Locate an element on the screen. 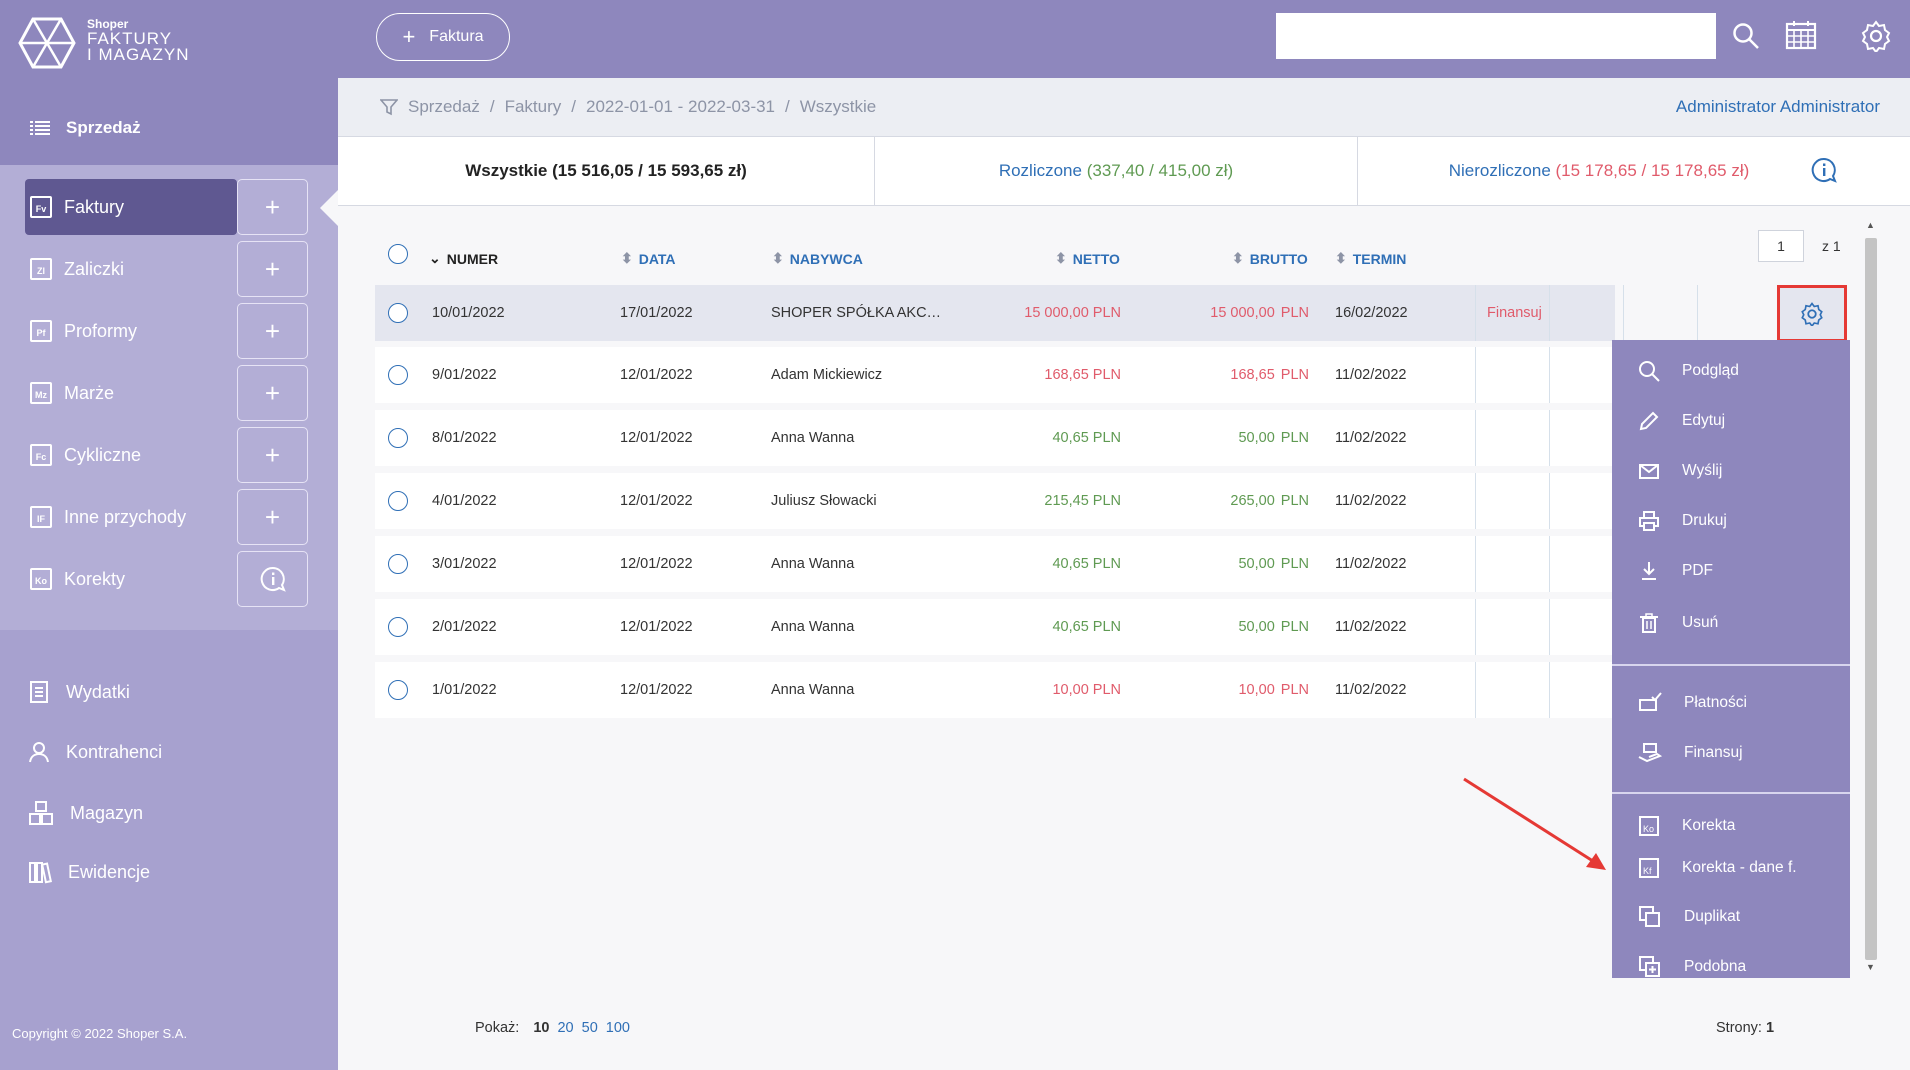 The width and height of the screenshot is (1910, 1070). info-icon is located at coordinates (1824, 170).